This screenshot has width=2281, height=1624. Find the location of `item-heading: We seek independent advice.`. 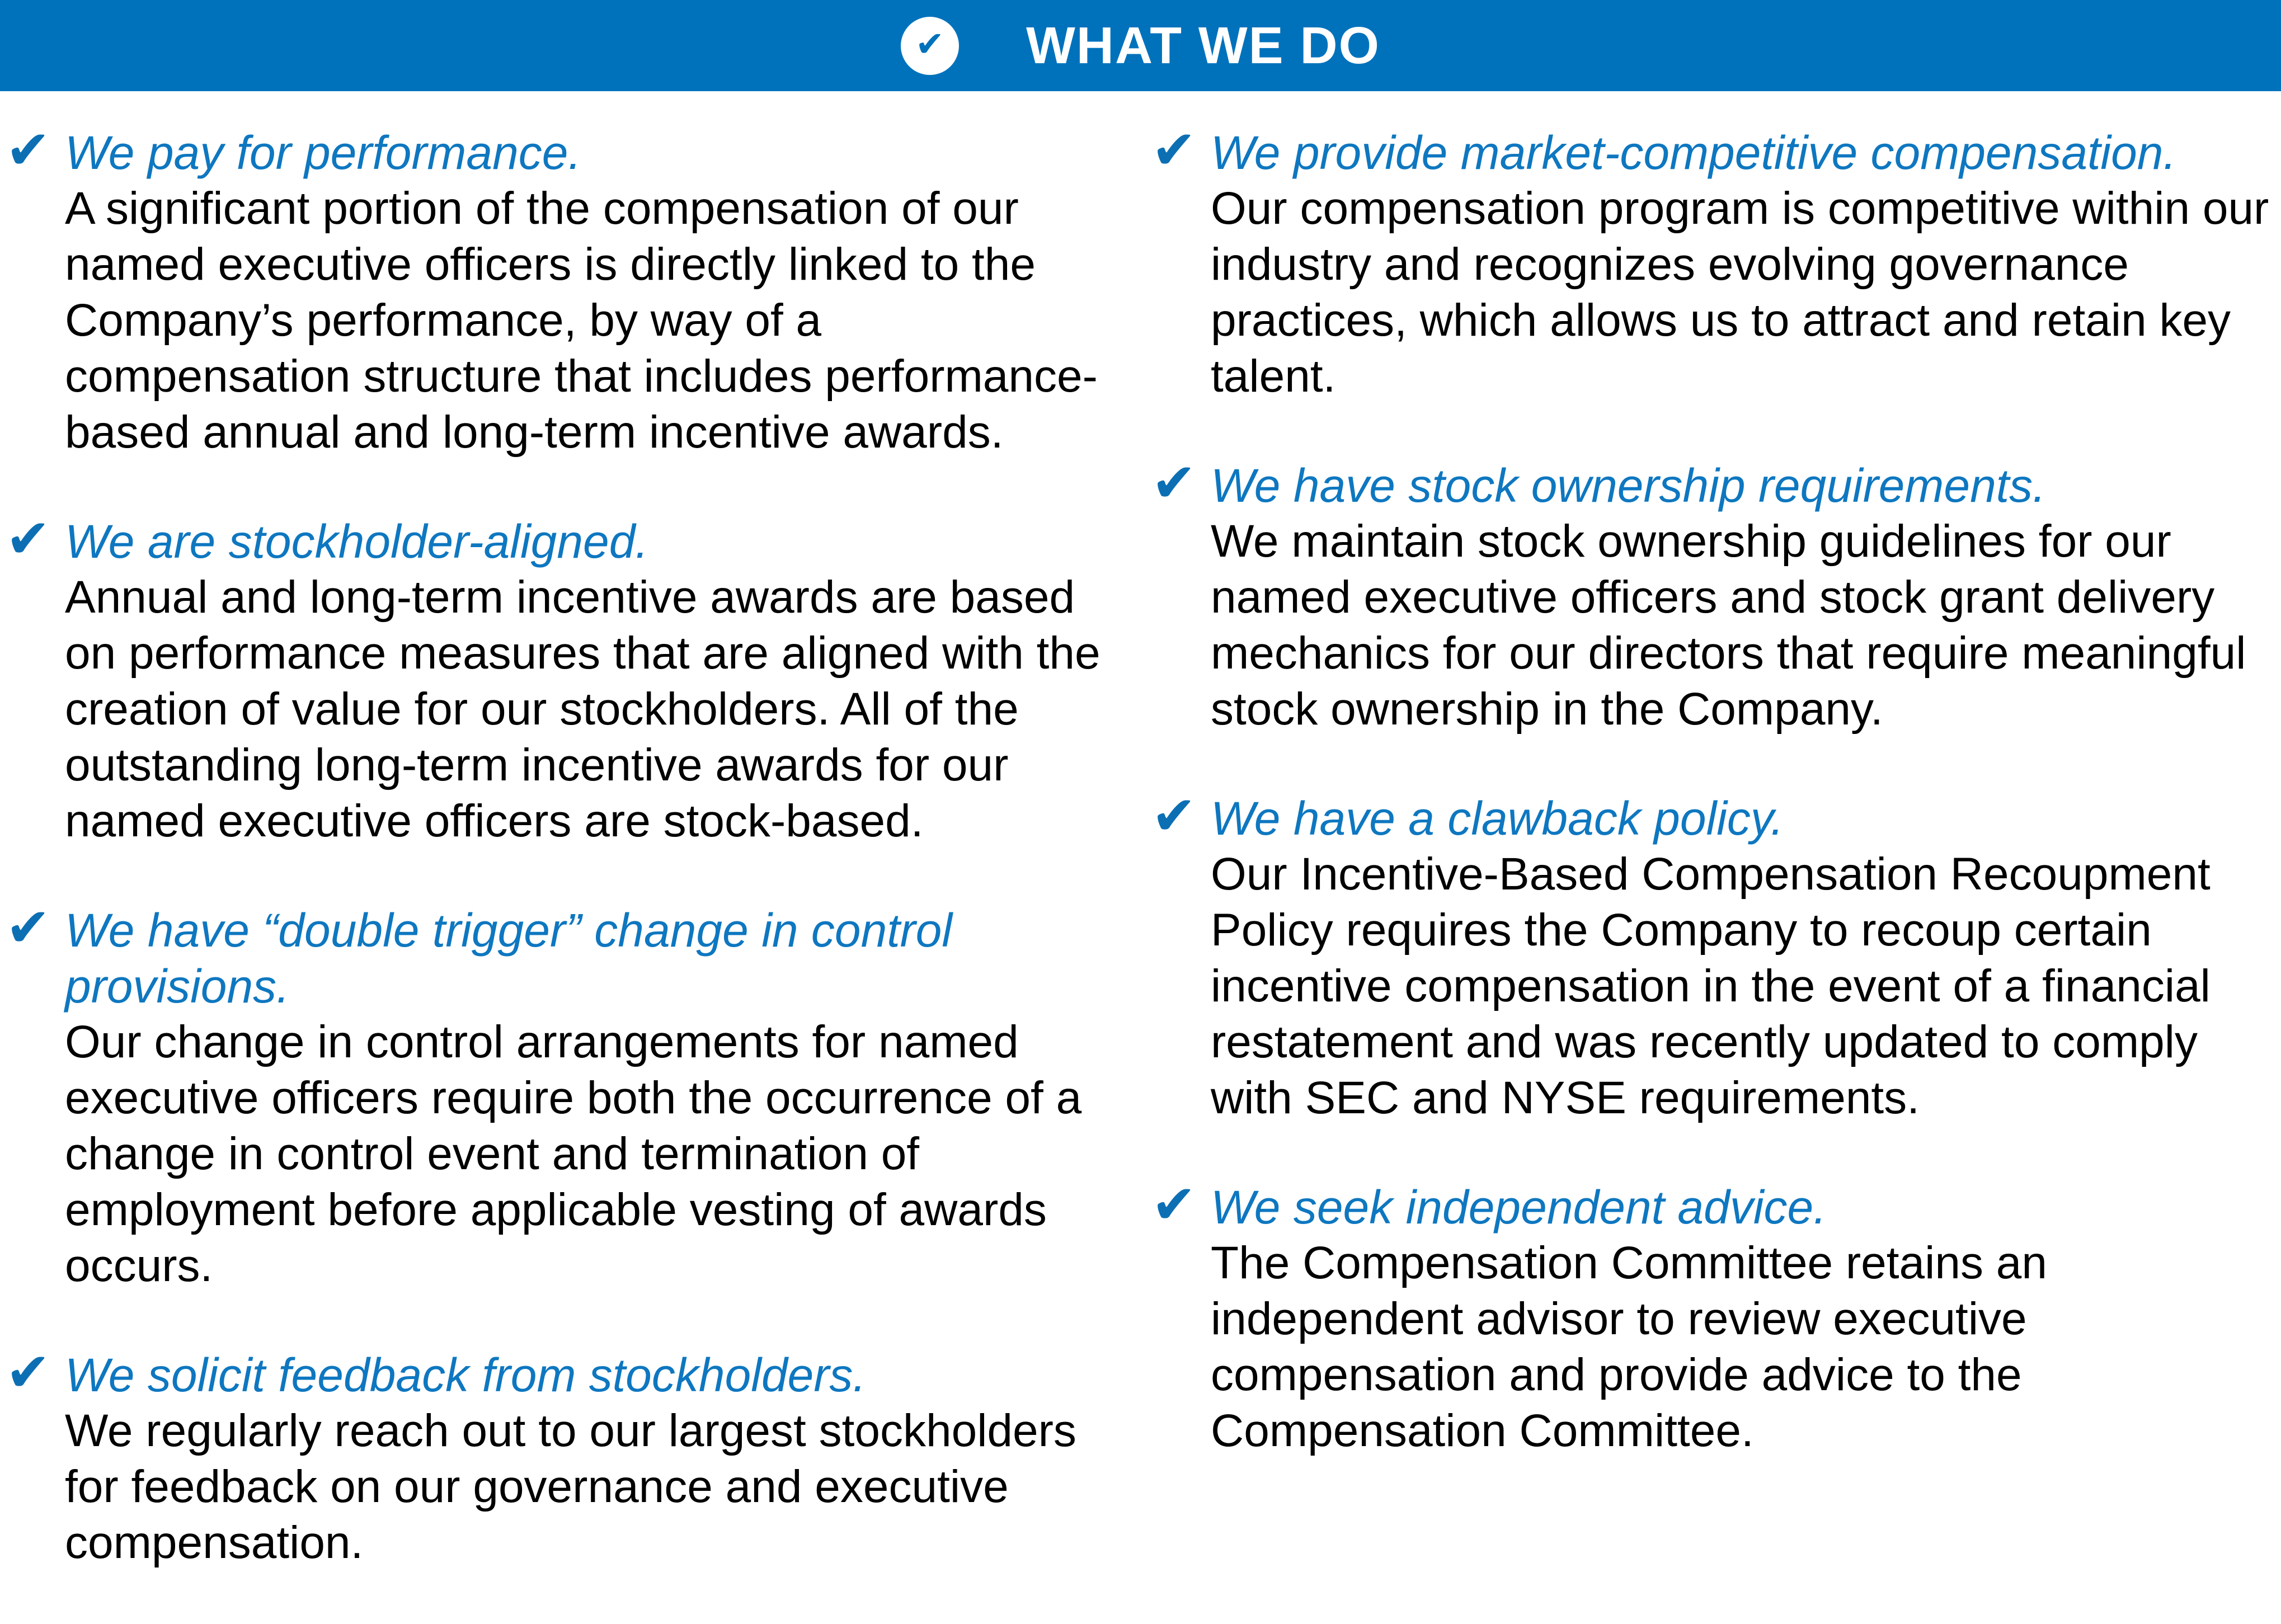

item-heading: We seek independent advice. is located at coordinates (1519, 1207).